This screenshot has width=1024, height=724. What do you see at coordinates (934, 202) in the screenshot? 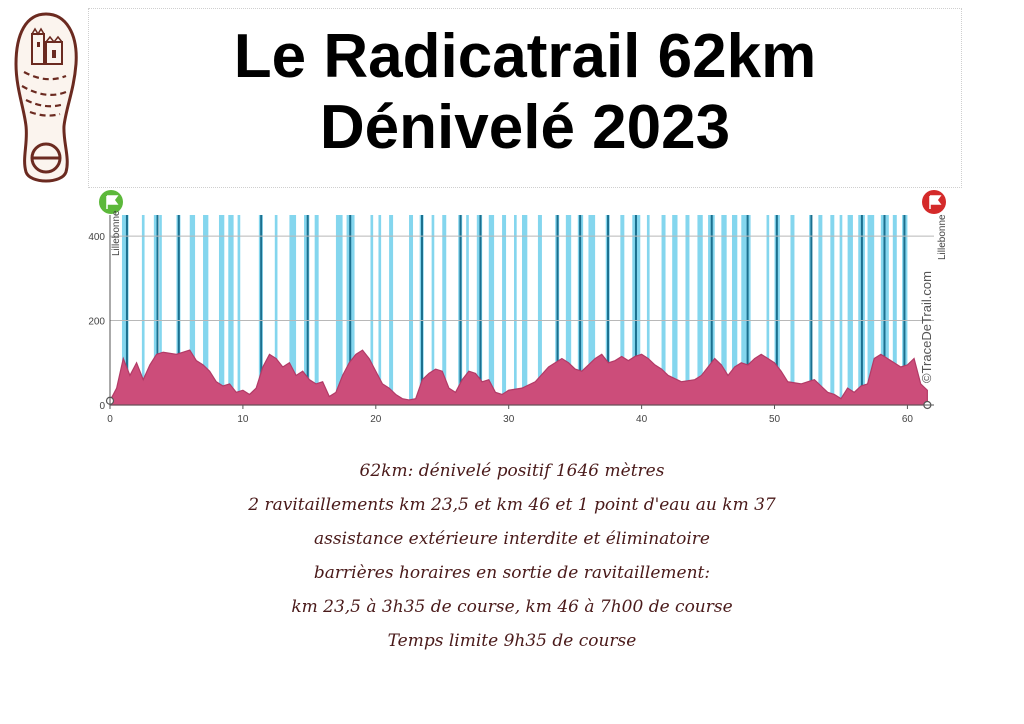
I see `red-finish-flag-icon` at bounding box center [934, 202].